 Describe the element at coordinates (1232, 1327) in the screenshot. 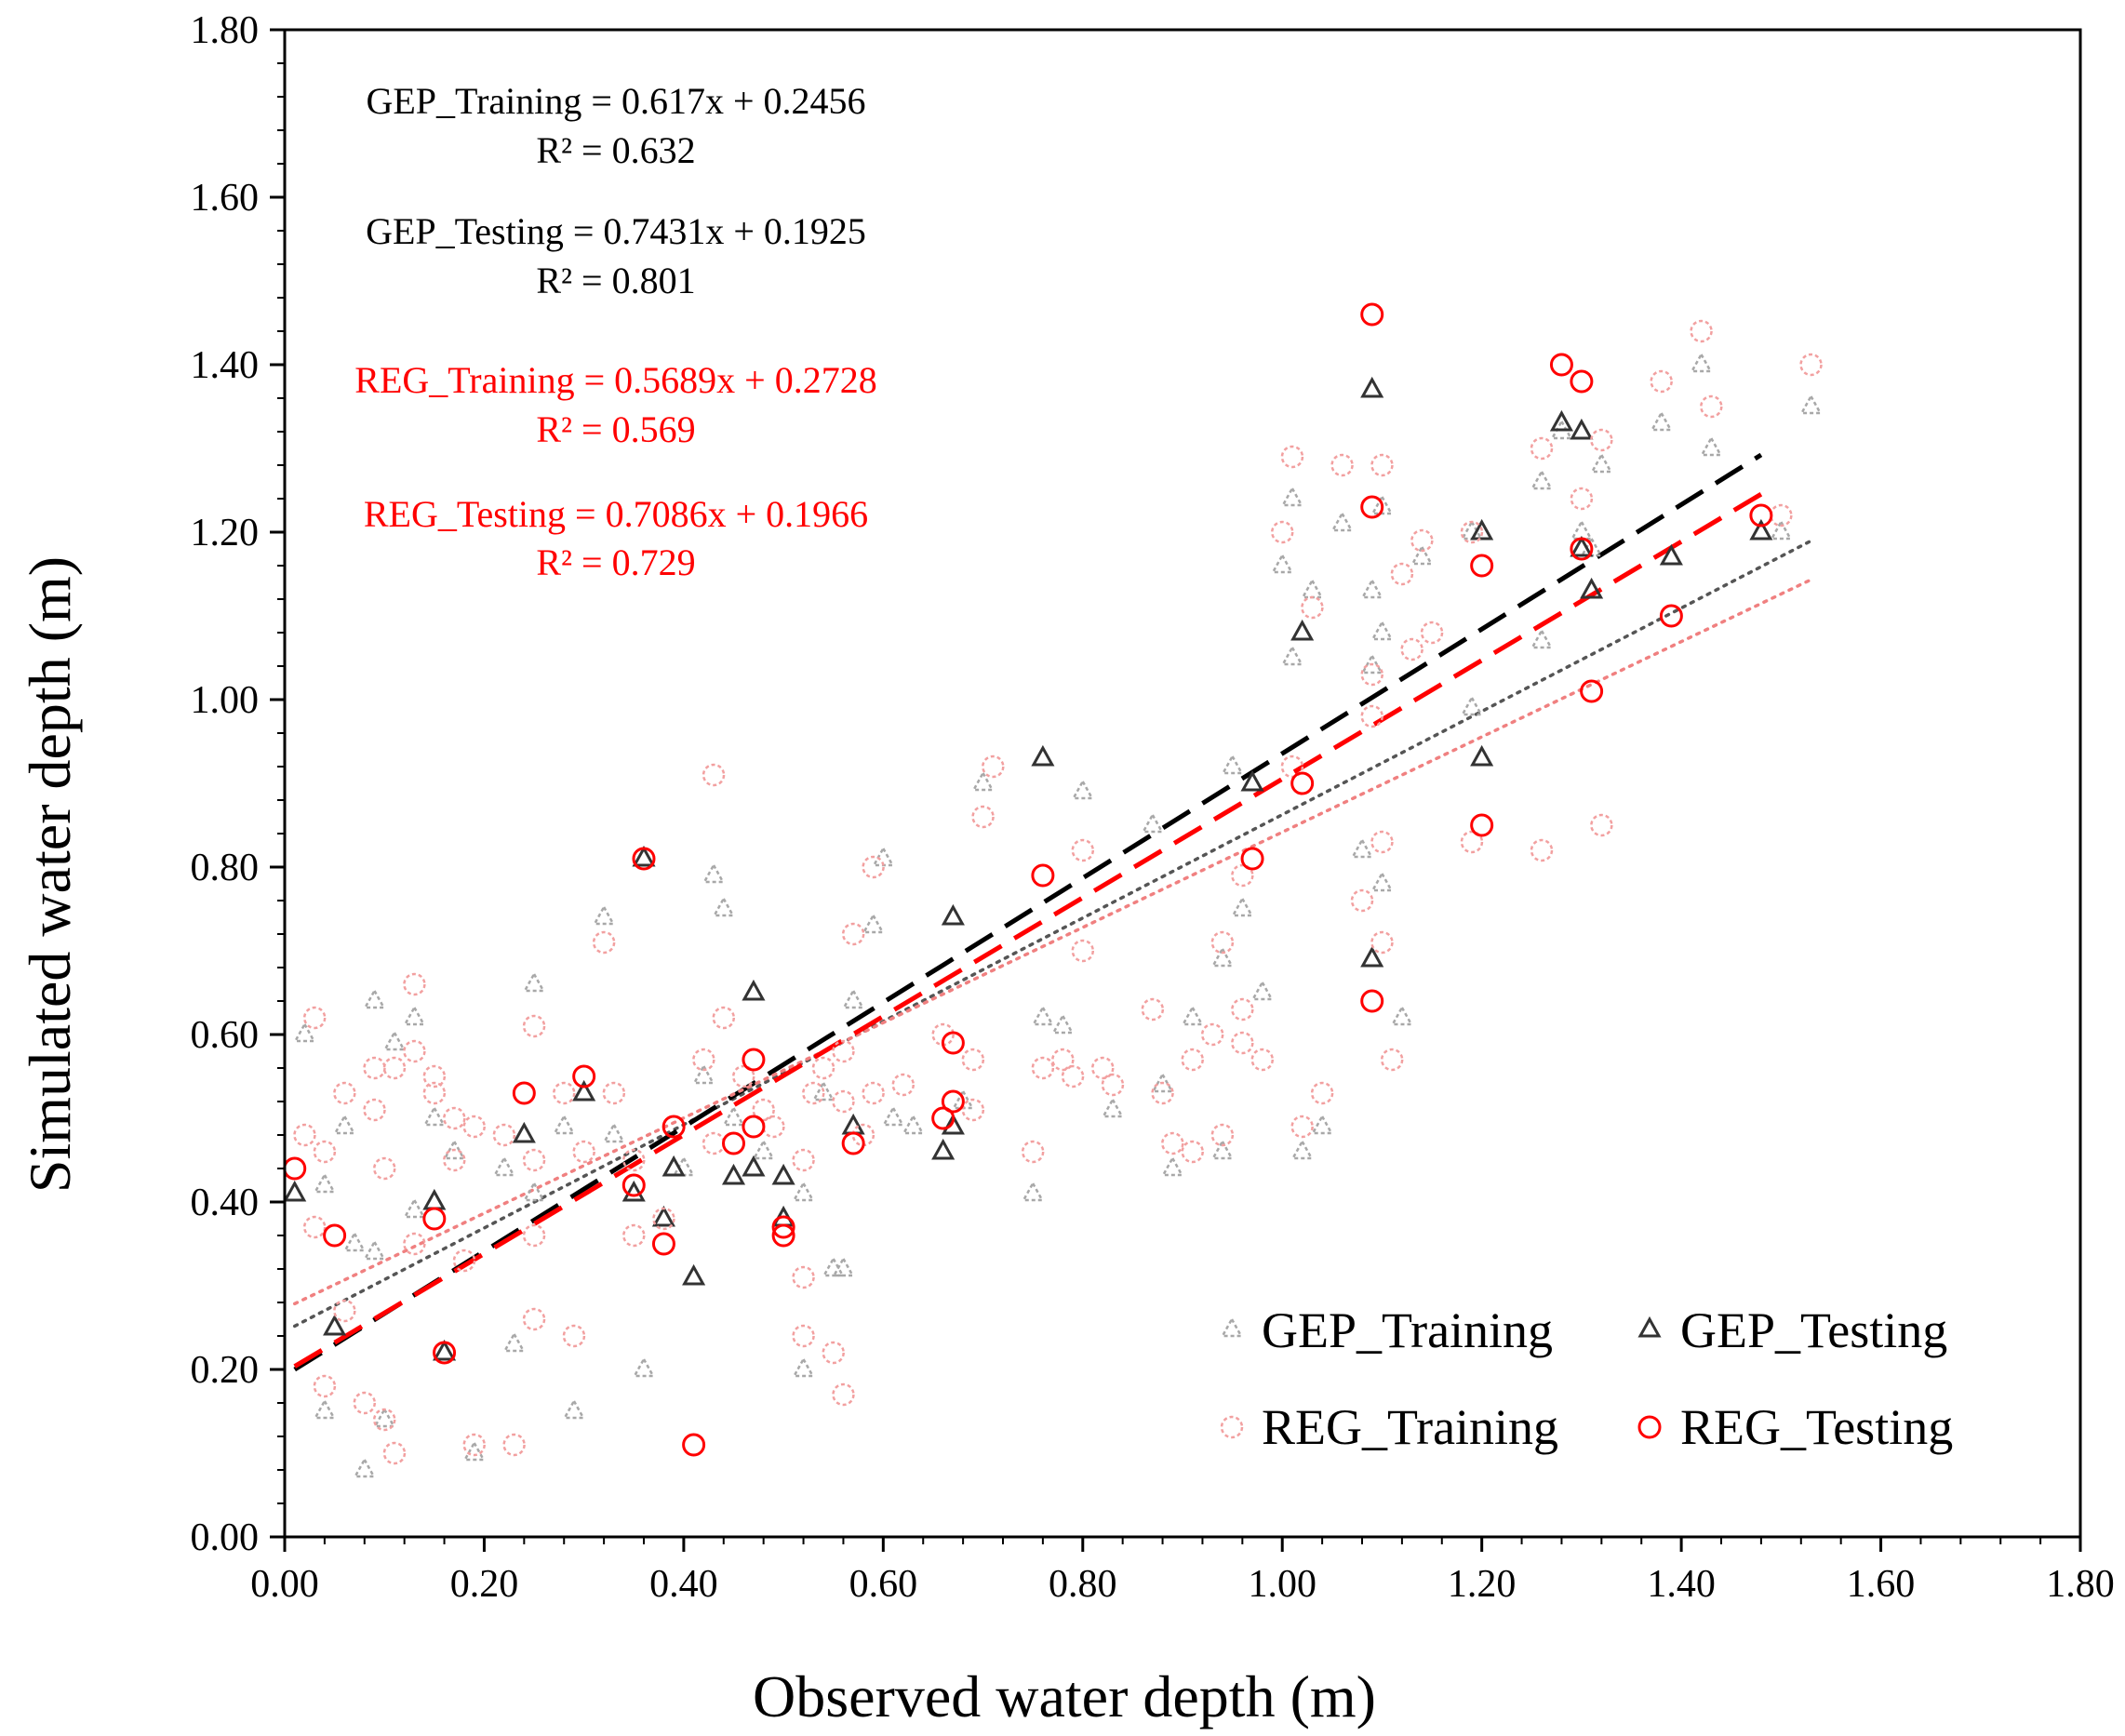

I see `legend-gep-training-marker` at that location.